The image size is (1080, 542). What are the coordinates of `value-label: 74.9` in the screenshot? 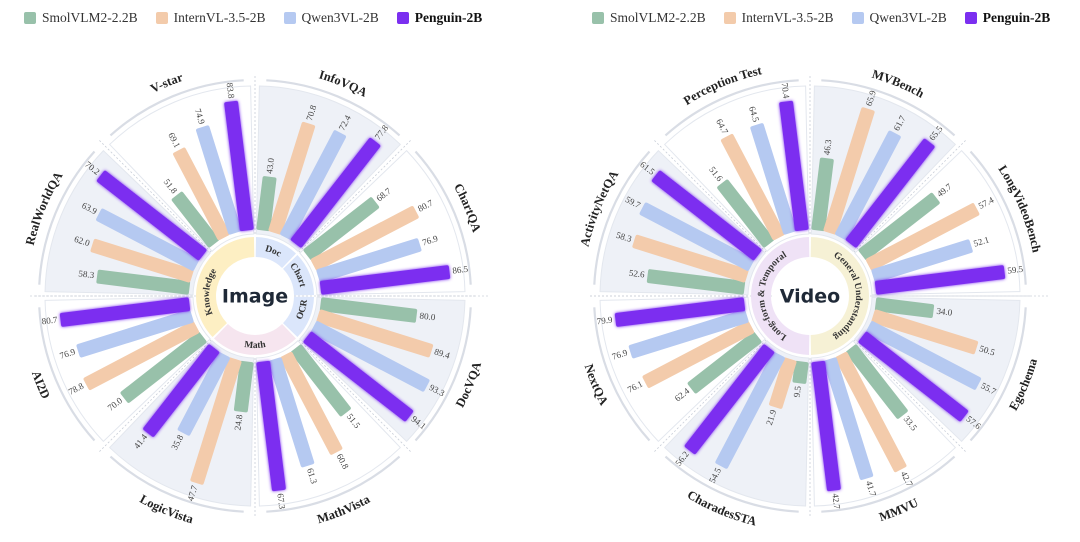 It's located at (200, 116).